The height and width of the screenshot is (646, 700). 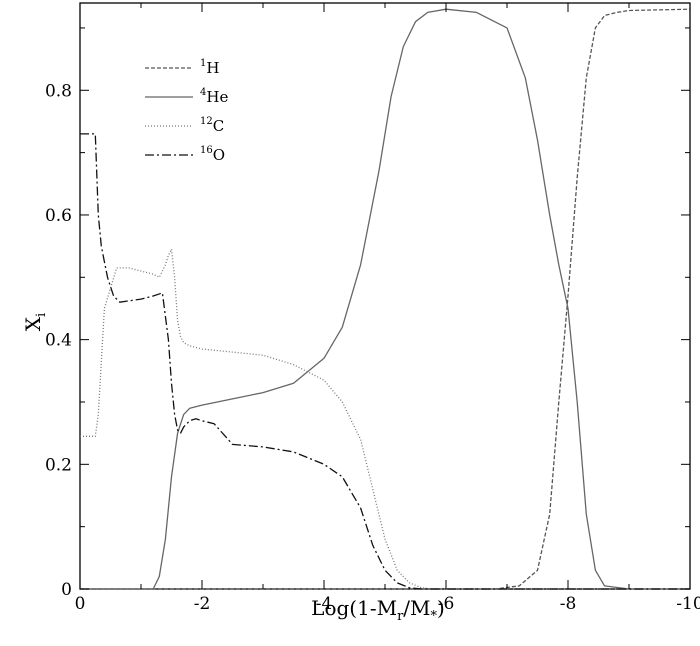 I want to click on y-tick-label: 0.6, so click(x=58, y=216).